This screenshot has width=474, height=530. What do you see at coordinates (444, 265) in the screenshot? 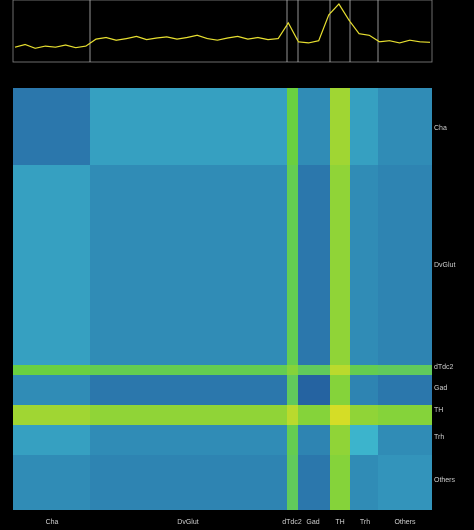
I see `row-label: DvGlut` at bounding box center [444, 265].